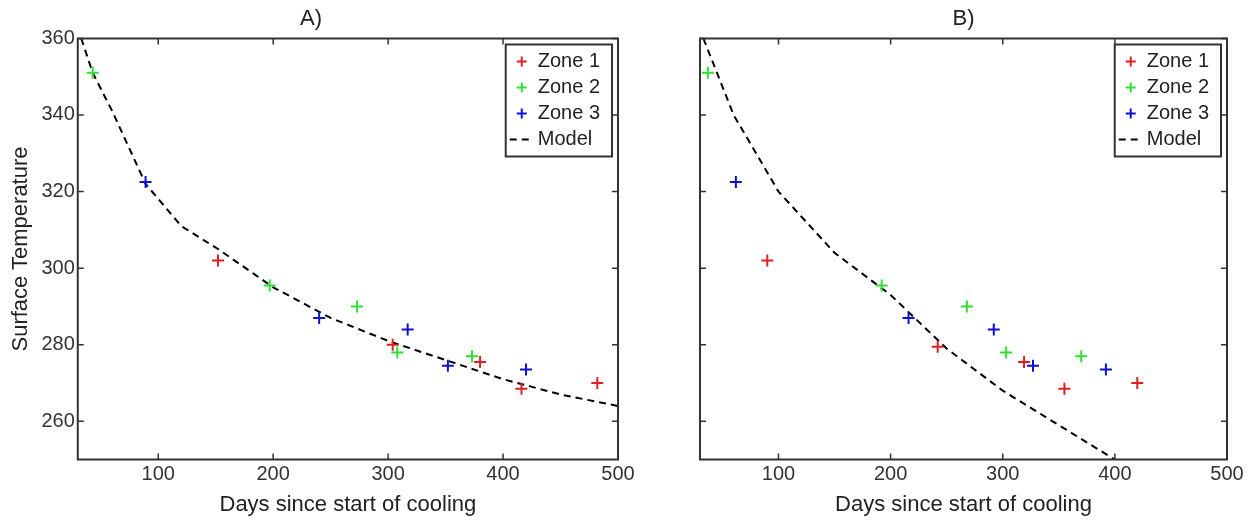  I want to click on chart-title: B), so click(963, 18).